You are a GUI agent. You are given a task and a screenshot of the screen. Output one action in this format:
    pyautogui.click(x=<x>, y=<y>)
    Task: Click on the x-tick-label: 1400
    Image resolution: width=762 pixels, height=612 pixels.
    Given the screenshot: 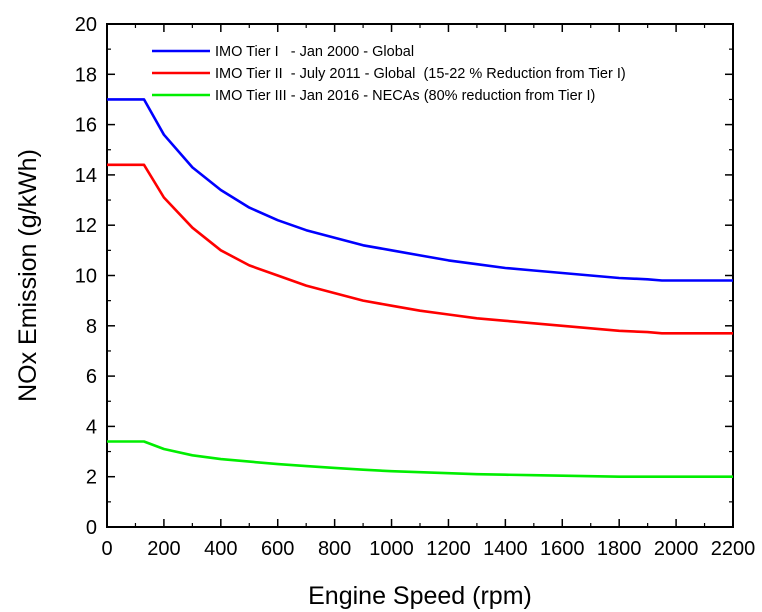 What is the action you would take?
    pyautogui.click(x=505, y=549)
    